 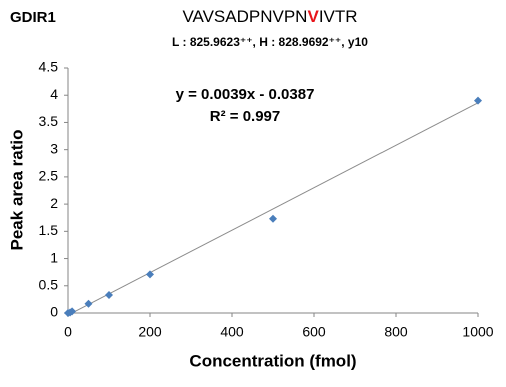 I want to click on trend-equation: y = 0.0039x - 0.0387, so click(x=245, y=94).